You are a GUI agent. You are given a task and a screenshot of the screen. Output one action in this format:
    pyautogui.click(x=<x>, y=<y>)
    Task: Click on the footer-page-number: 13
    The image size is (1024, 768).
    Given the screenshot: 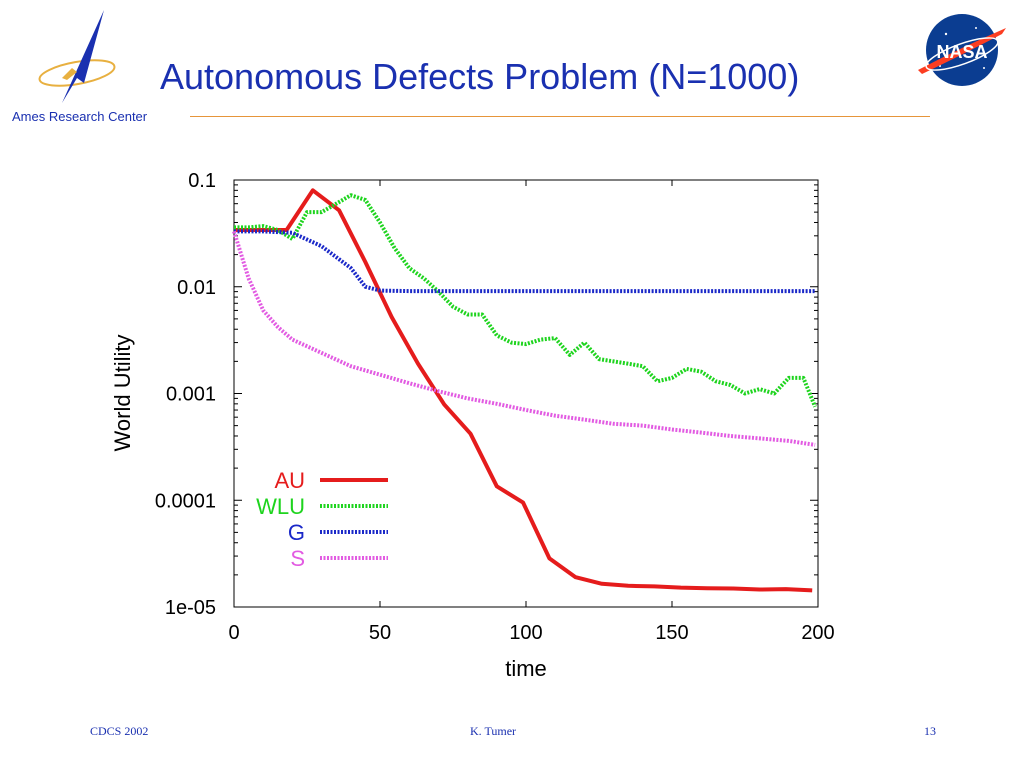 What is the action you would take?
    pyautogui.click(x=930, y=731)
    